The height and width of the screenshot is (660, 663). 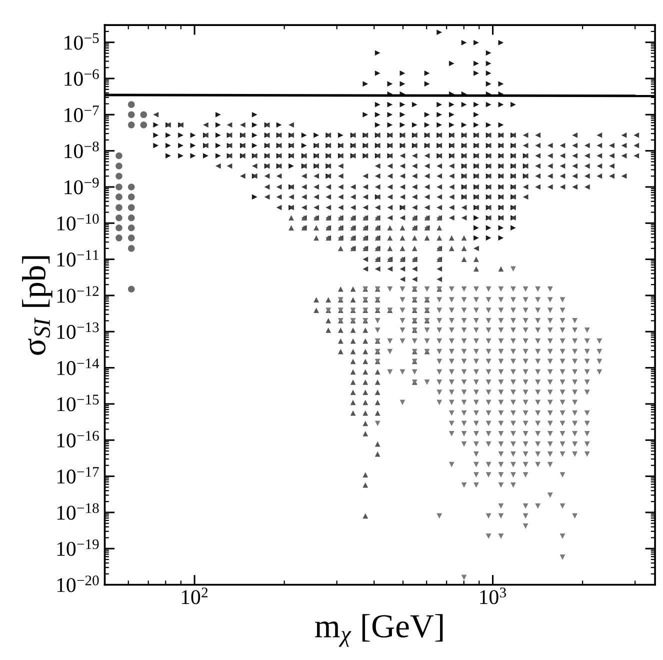 I want to click on y-tick-label: 10$^{−12}$, so click(x=78, y=294).